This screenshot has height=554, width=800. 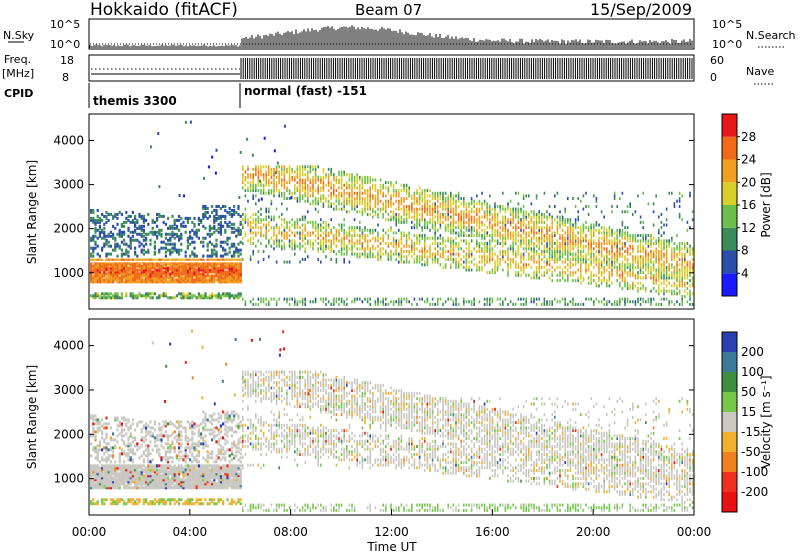 I want to click on cpid-bar: CPID themis 3300 normal (fast) -151, so click(x=185, y=95).